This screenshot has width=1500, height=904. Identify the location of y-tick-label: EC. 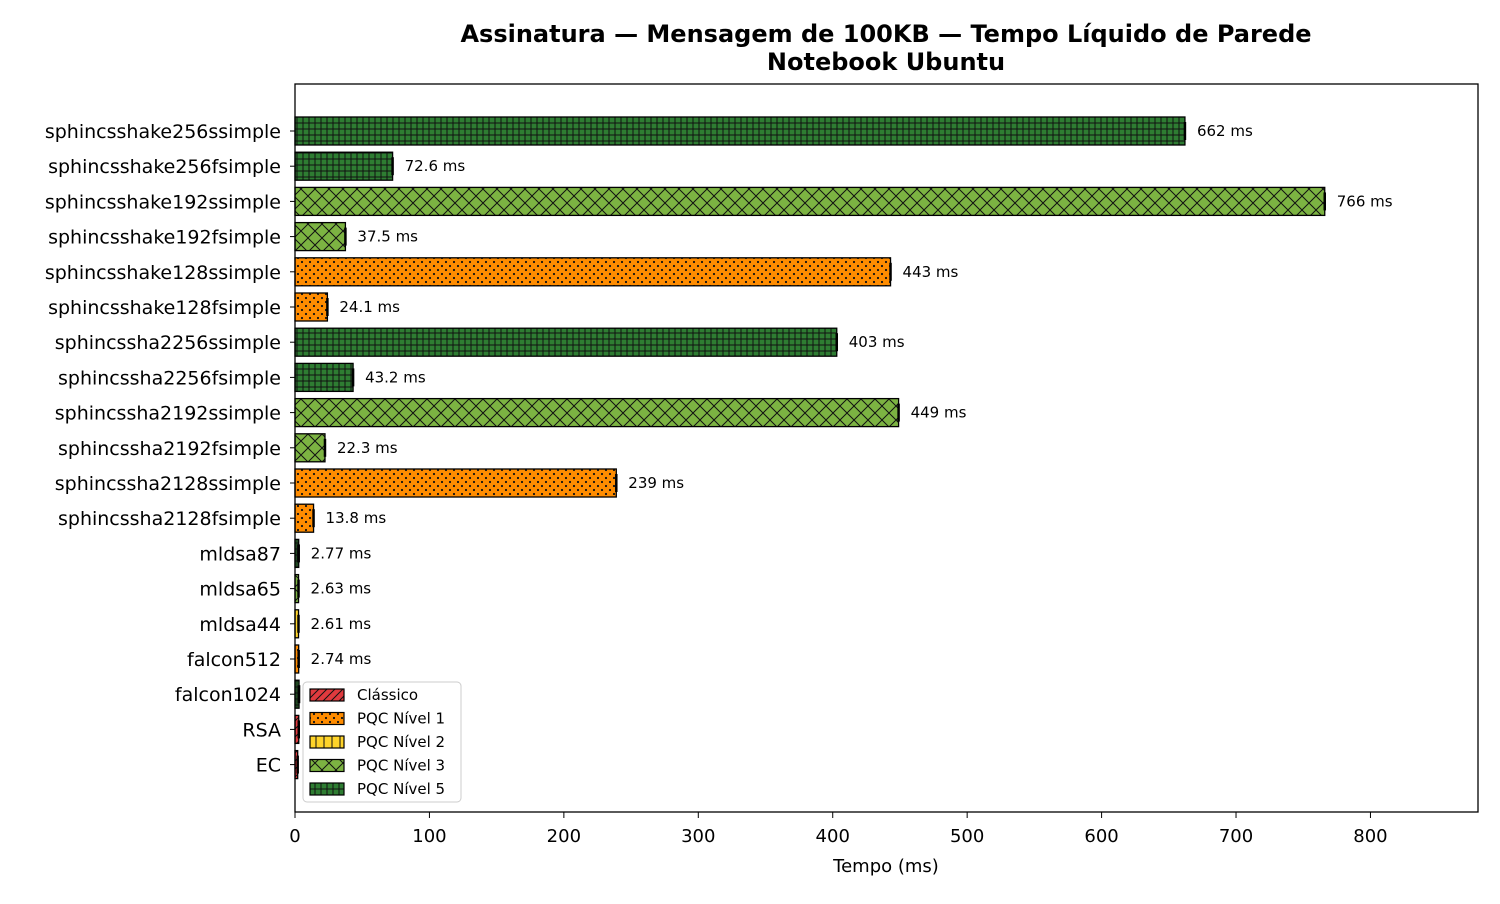
(268, 766).